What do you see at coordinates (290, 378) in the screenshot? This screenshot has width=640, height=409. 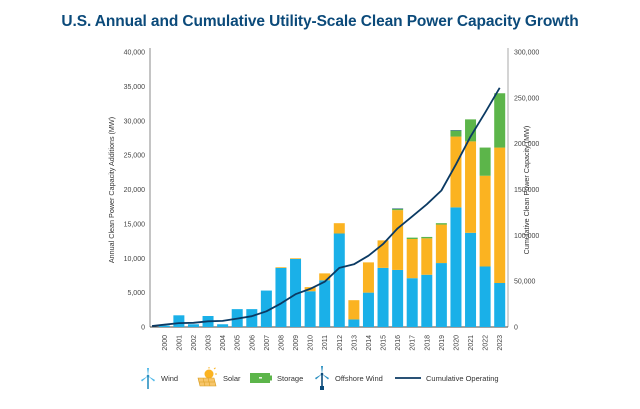 I see `legend-label-storage: Storage` at bounding box center [290, 378].